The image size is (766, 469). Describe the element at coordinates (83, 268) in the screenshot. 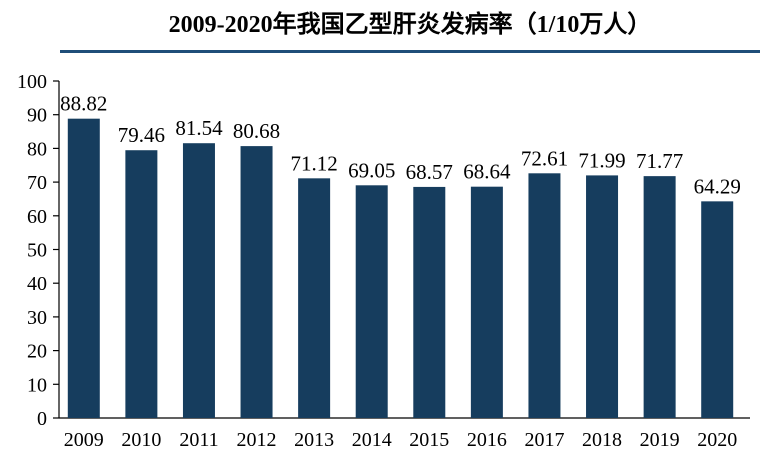

I see `bar-2009` at that location.